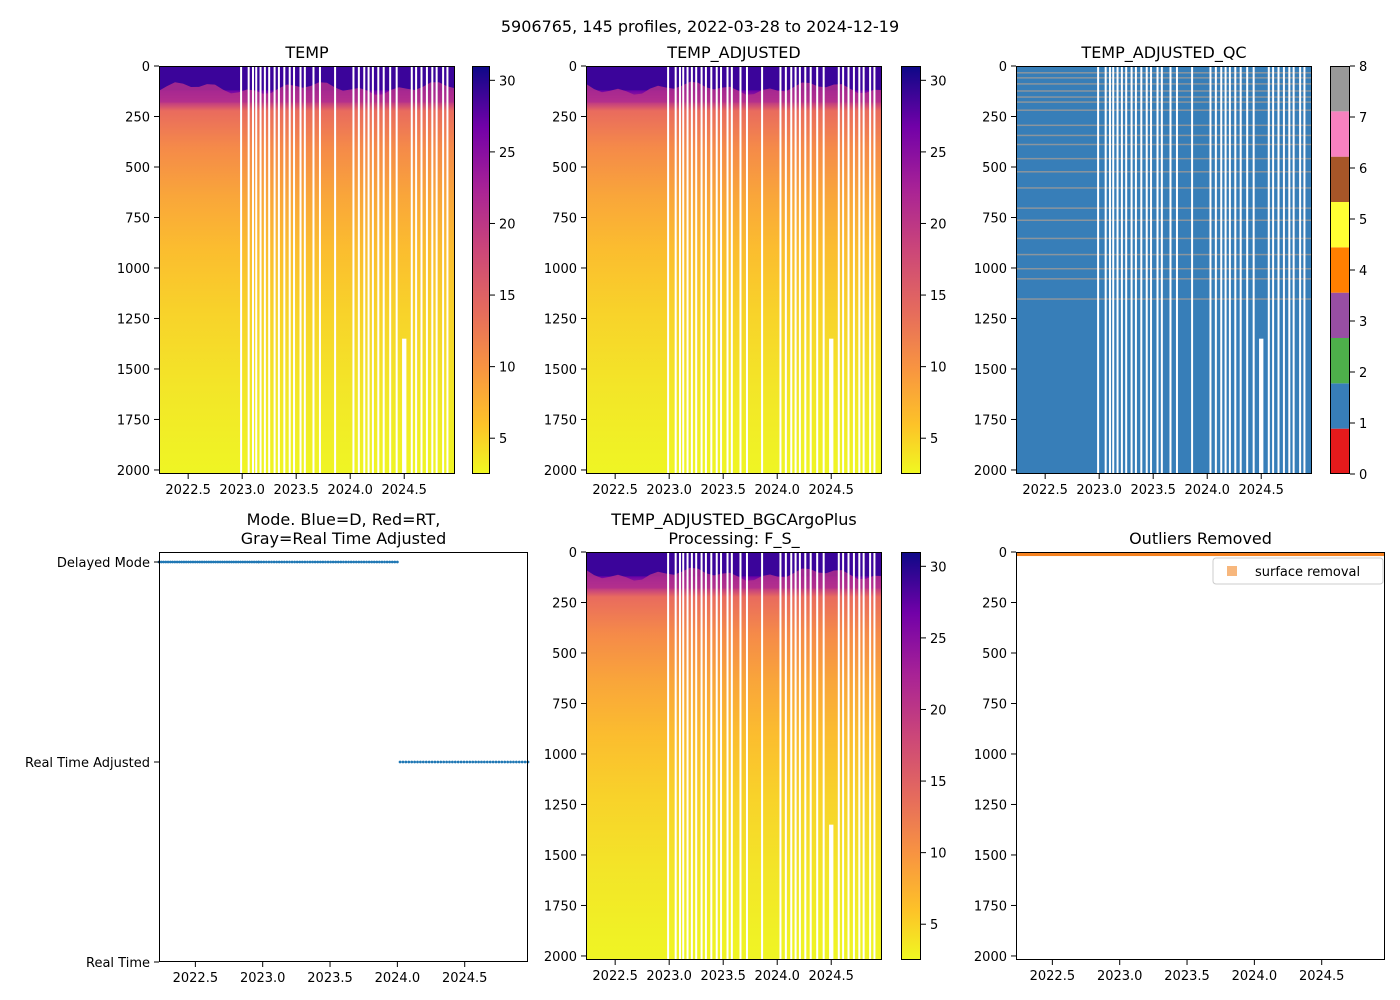 This screenshot has height=1000, width=1400. What do you see at coordinates (911, 270) in the screenshot?
I see `colorbar-frame` at bounding box center [911, 270].